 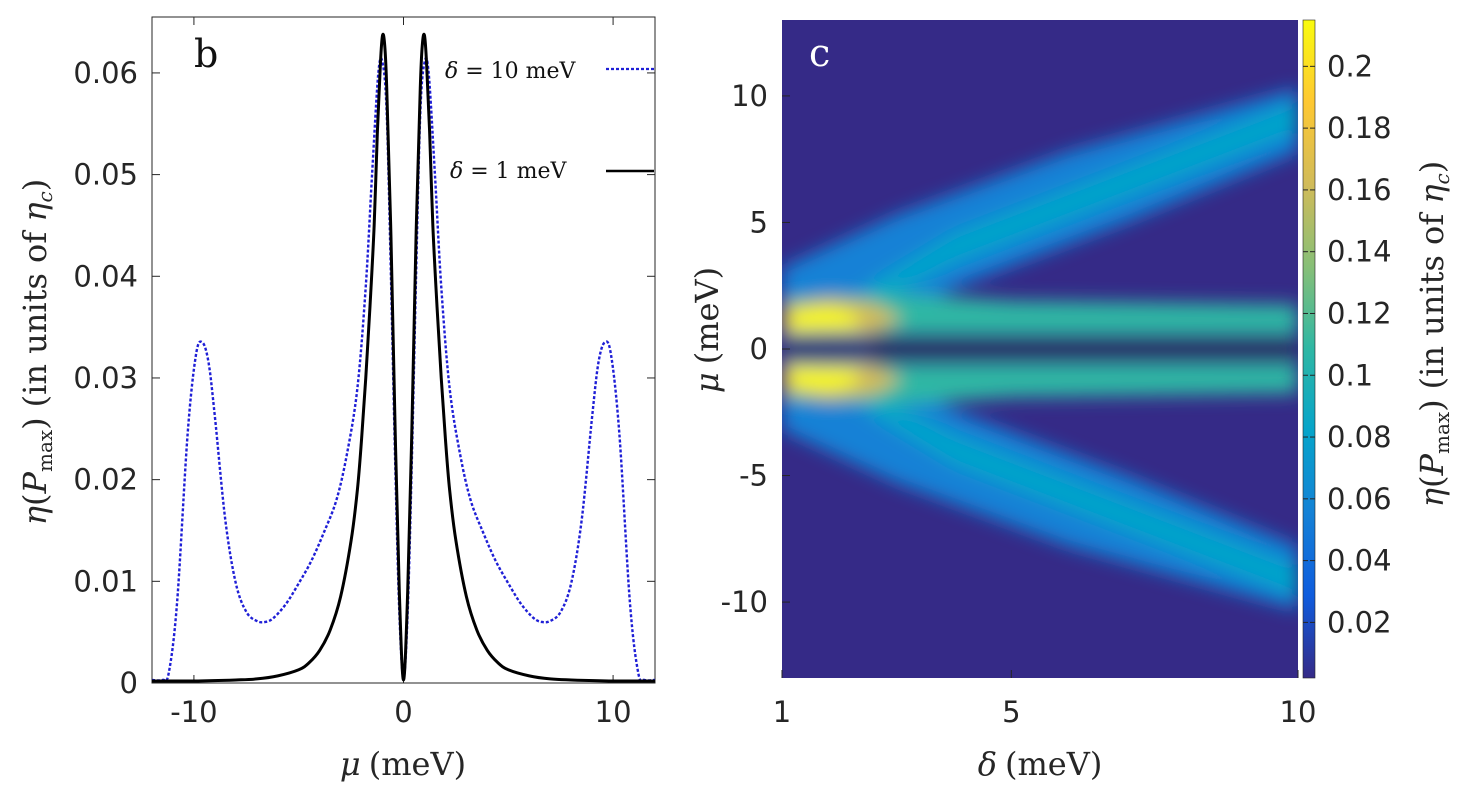 I want to click on legend-delta-1-symbol: δ, so click(x=456, y=171).